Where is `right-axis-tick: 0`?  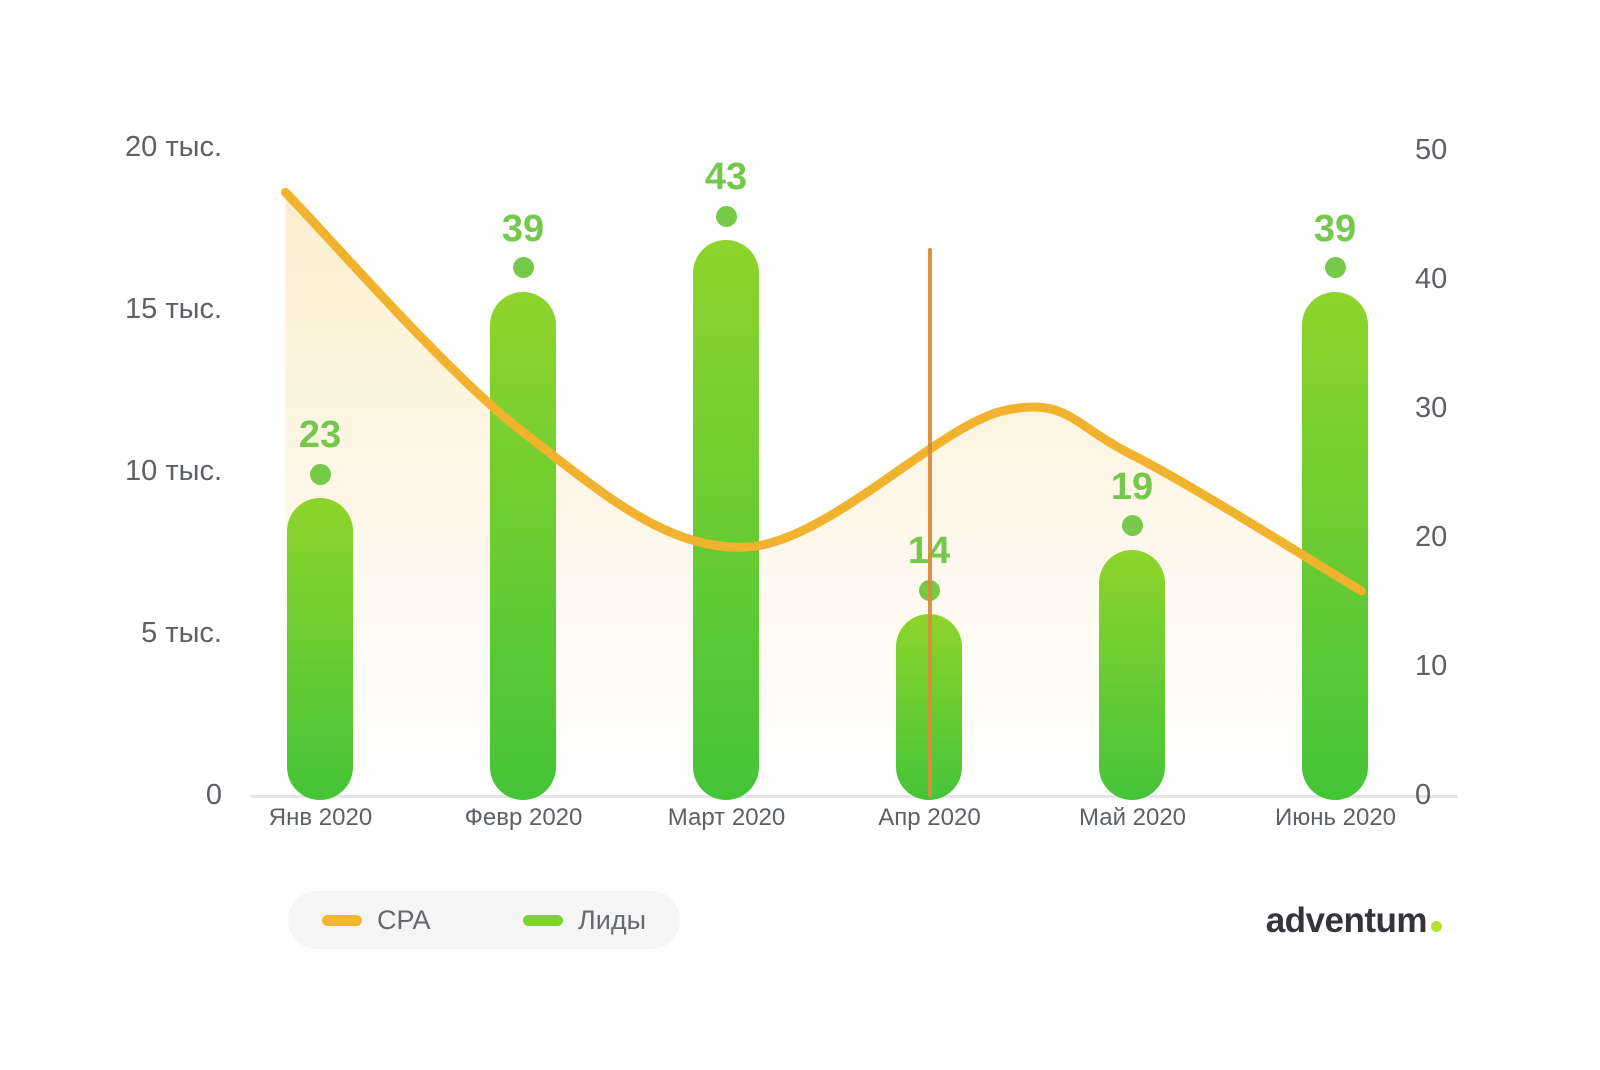
right-axis-tick: 0 is located at coordinates (1423, 795).